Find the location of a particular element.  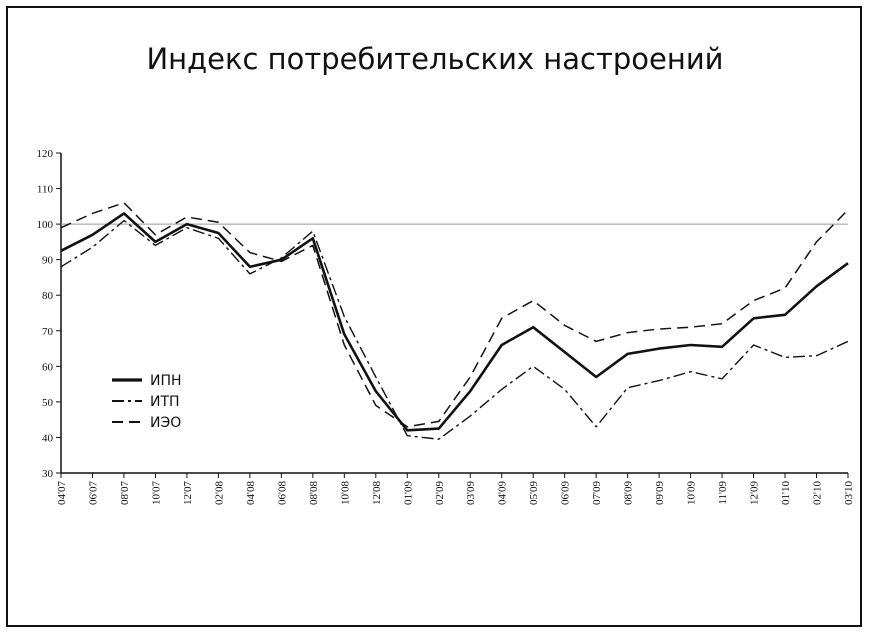

x-tick-label: 12'08 is located at coordinates (377, 493).